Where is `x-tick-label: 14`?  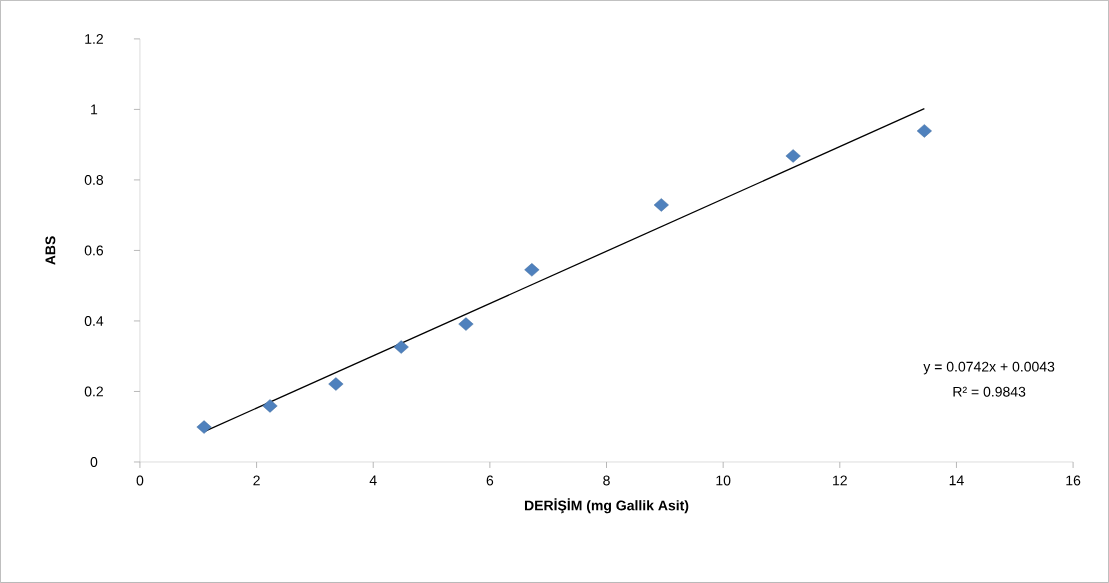
x-tick-label: 14 is located at coordinates (956, 480).